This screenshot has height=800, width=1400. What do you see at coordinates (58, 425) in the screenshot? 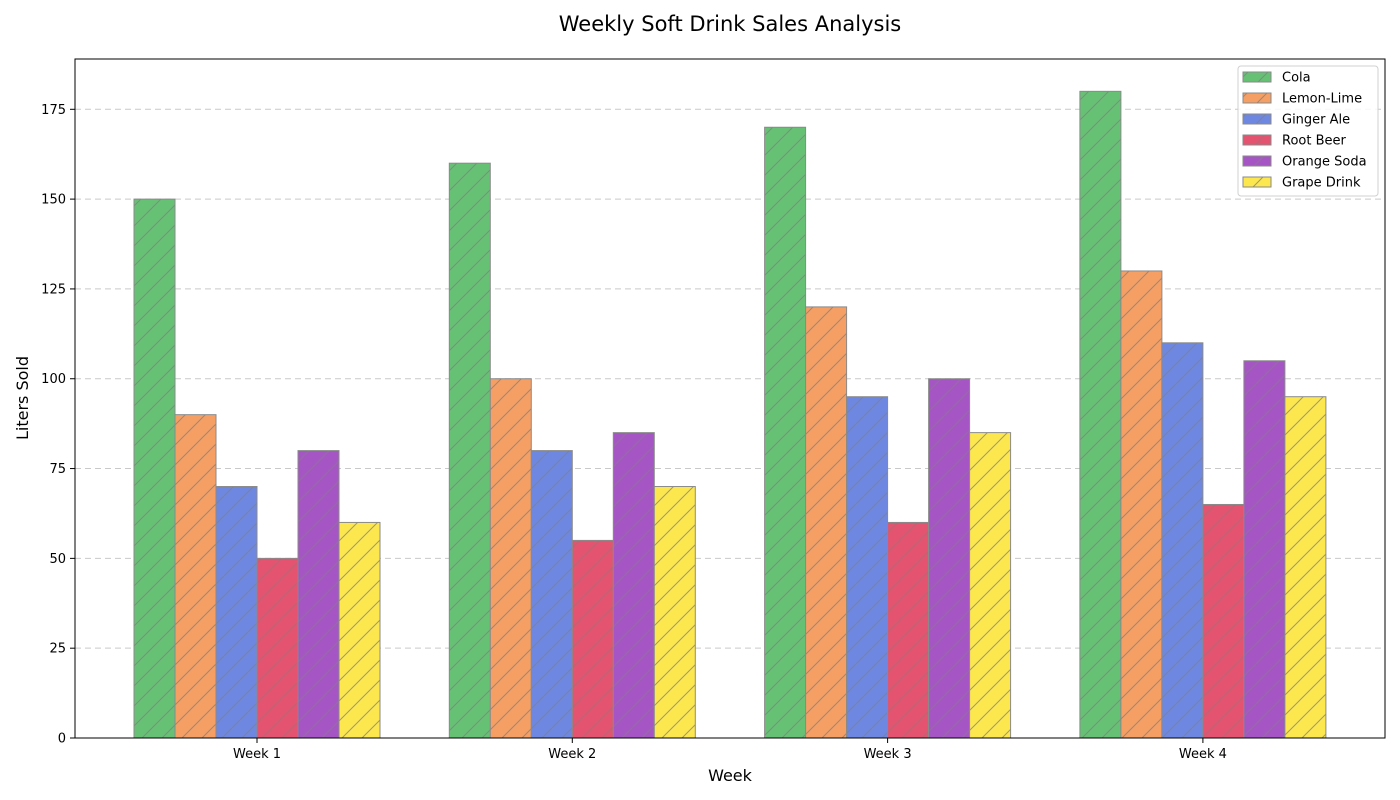
I see `y-axis-ticks: 0 25 50 75 100 125 150 175` at bounding box center [58, 425].